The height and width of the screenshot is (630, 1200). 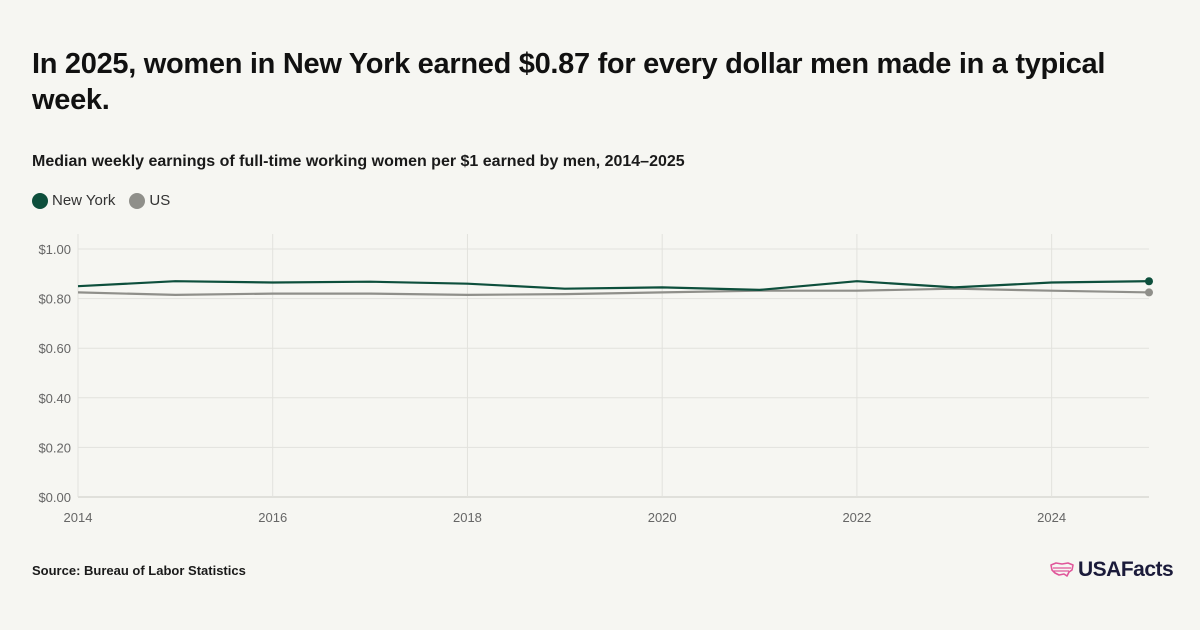 I want to click on logo-text: USAFacts, so click(x=1126, y=569).